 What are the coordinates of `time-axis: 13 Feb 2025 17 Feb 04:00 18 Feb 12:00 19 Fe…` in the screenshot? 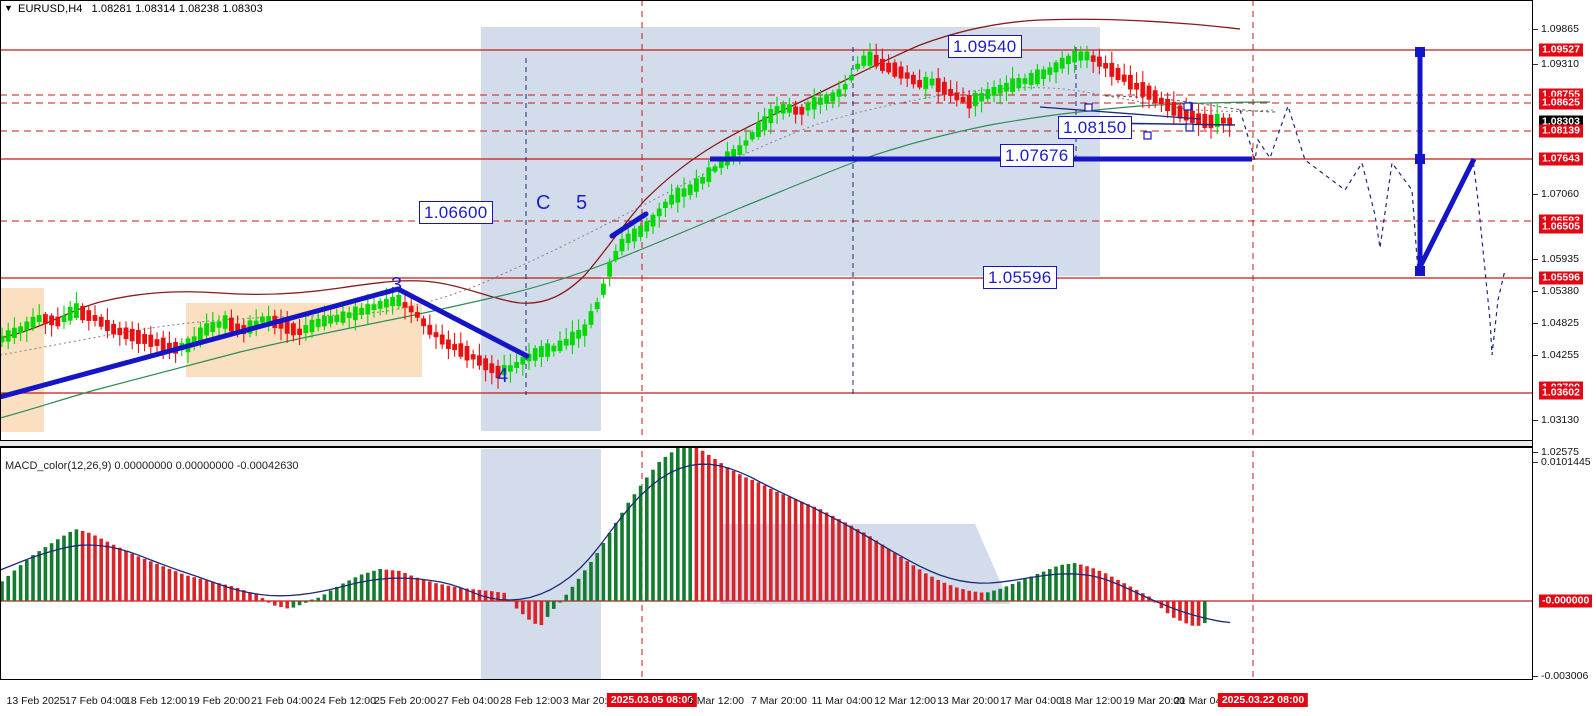 It's located at (766, 698).